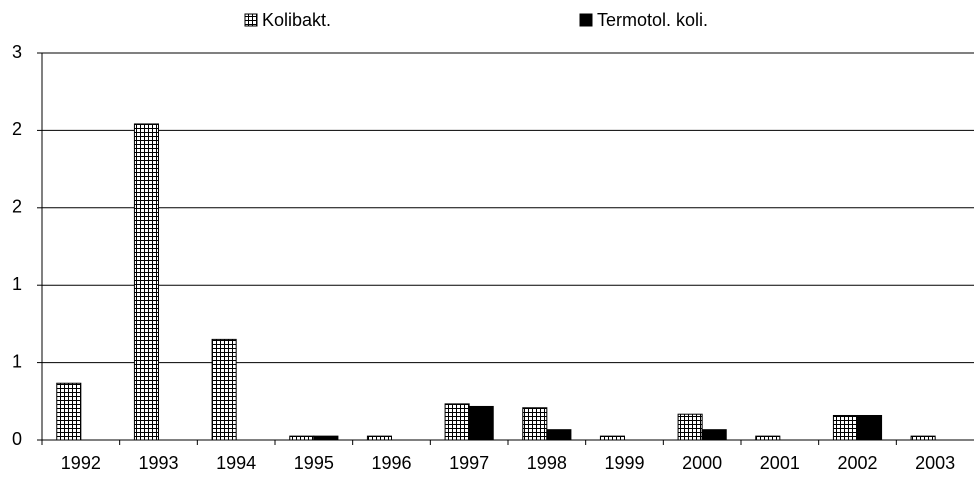 This screenshot has width=975, height=482. I want to click on legend-label: Kolibakt., so click(296, 20).